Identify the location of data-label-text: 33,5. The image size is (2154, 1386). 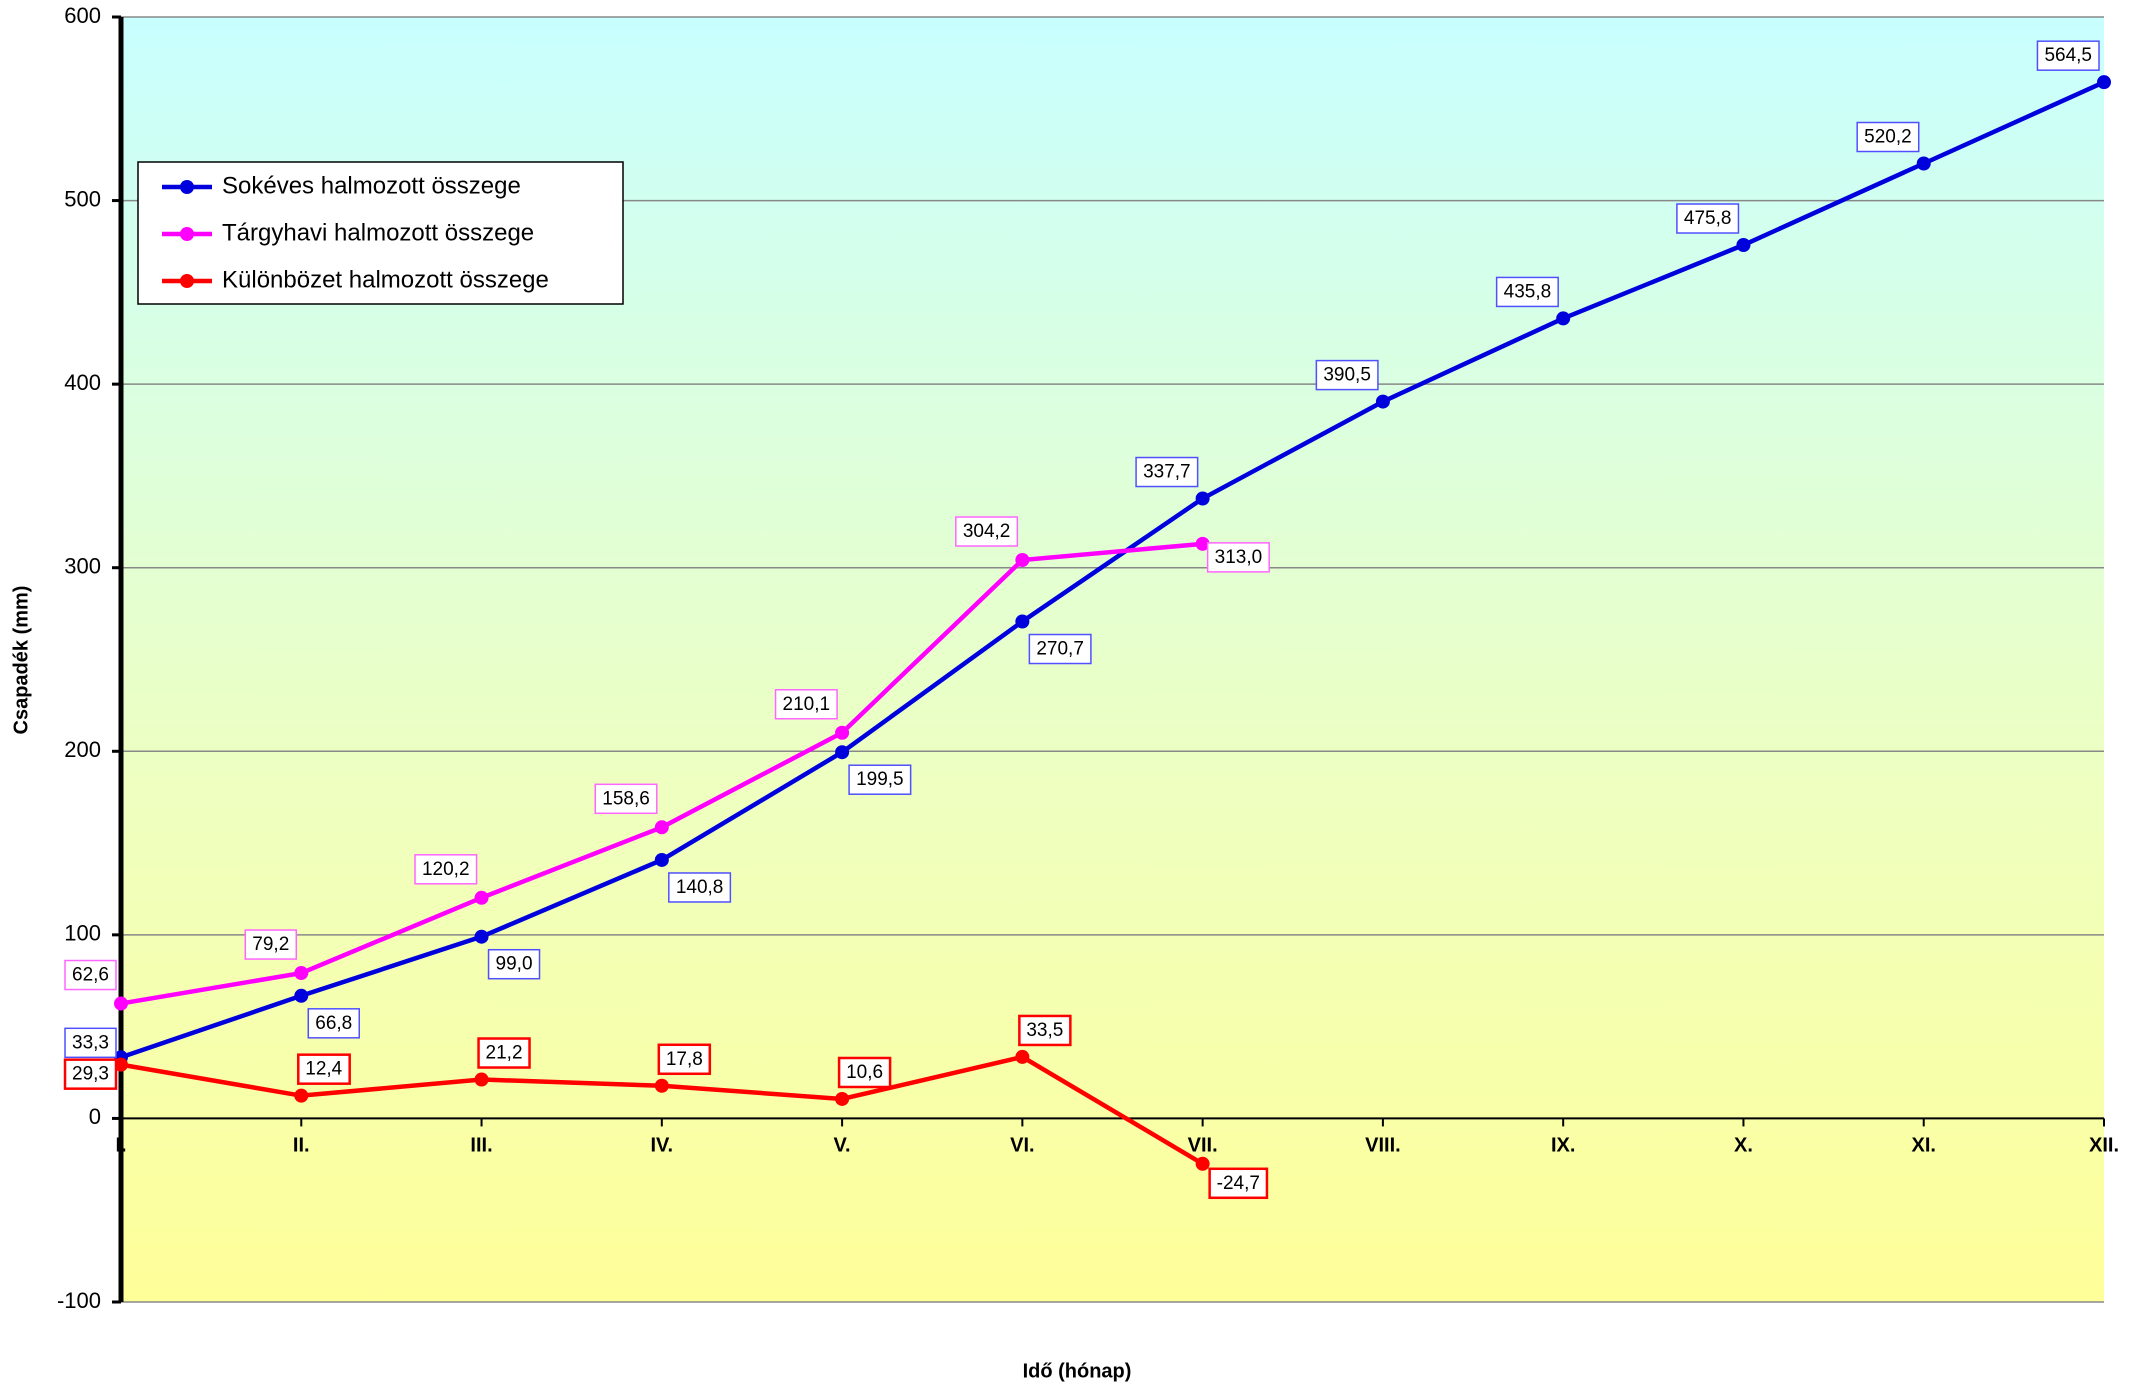
(1044, 1030).